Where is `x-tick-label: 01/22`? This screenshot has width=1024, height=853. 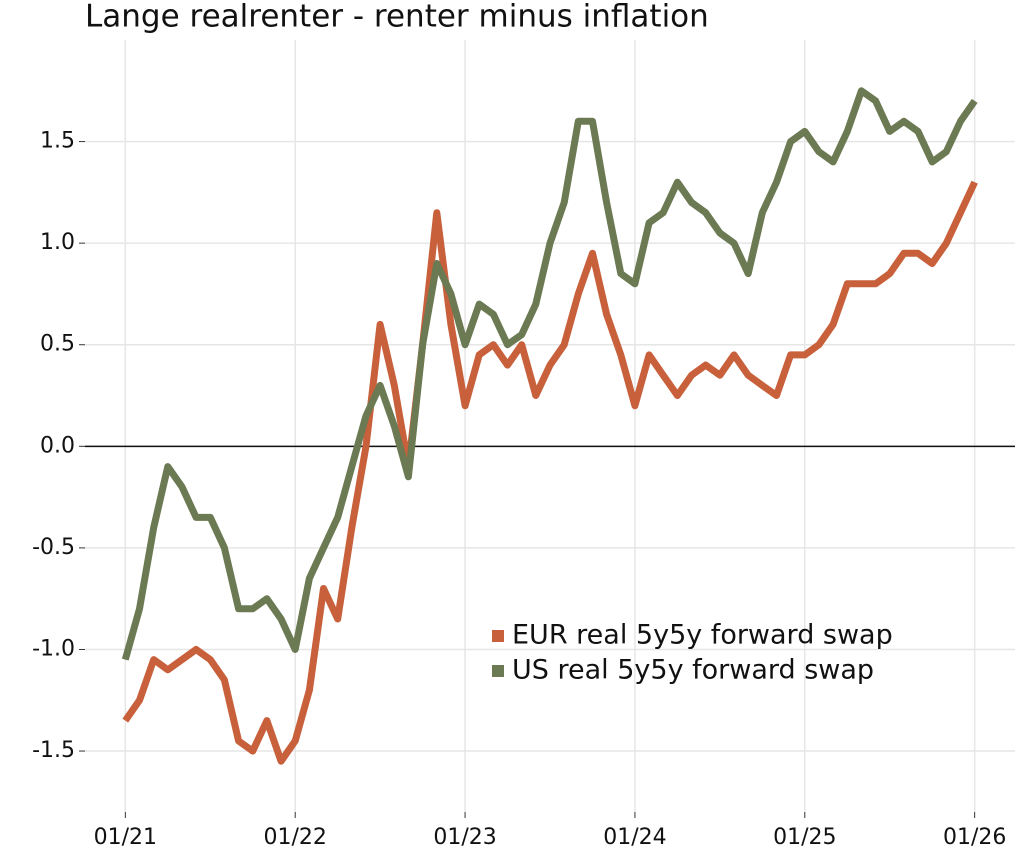 x-tick-label: 01/22 is located at coordinates (295, 837).